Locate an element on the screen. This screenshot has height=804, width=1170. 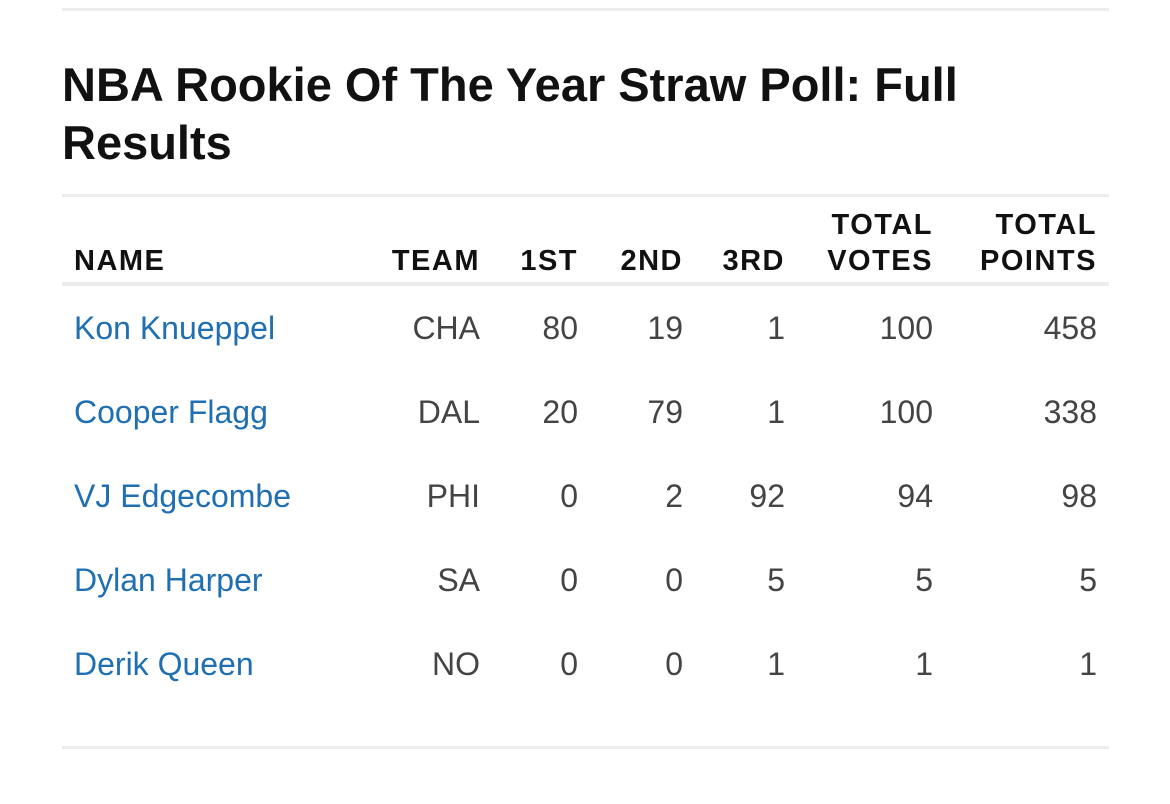
table-row: Cooper Flagg DAL 20 79 1 100 338 is located at coordinates (585, 412).